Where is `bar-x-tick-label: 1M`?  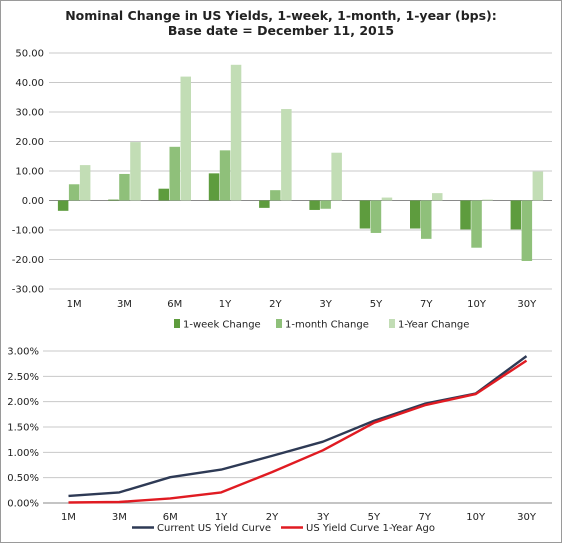 bar-x-tick-label: 1M is located at coordinates (74, 304).